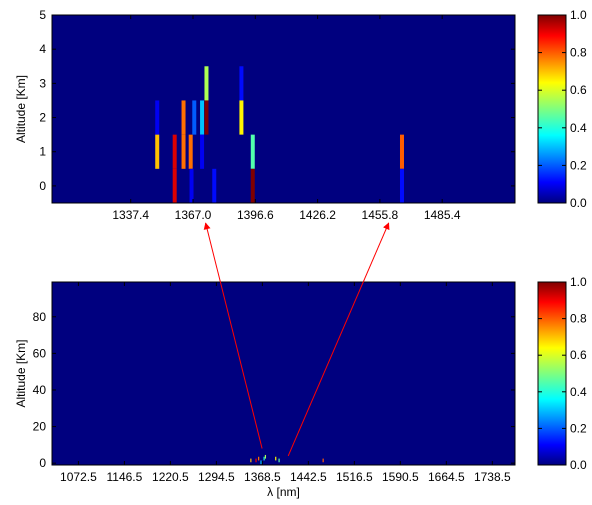  What do you see at coordinates (552, 373) in the screenshot?
I see `bottom-colorbar-gradient` at bounding box center [552, 373].